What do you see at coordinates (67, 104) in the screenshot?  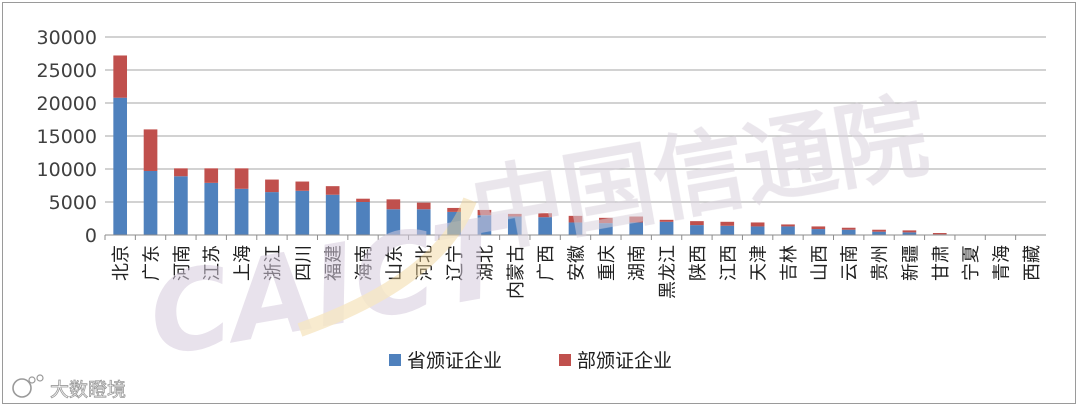 I see `y-tick-label: 20000` at bounding box center [67, 104].